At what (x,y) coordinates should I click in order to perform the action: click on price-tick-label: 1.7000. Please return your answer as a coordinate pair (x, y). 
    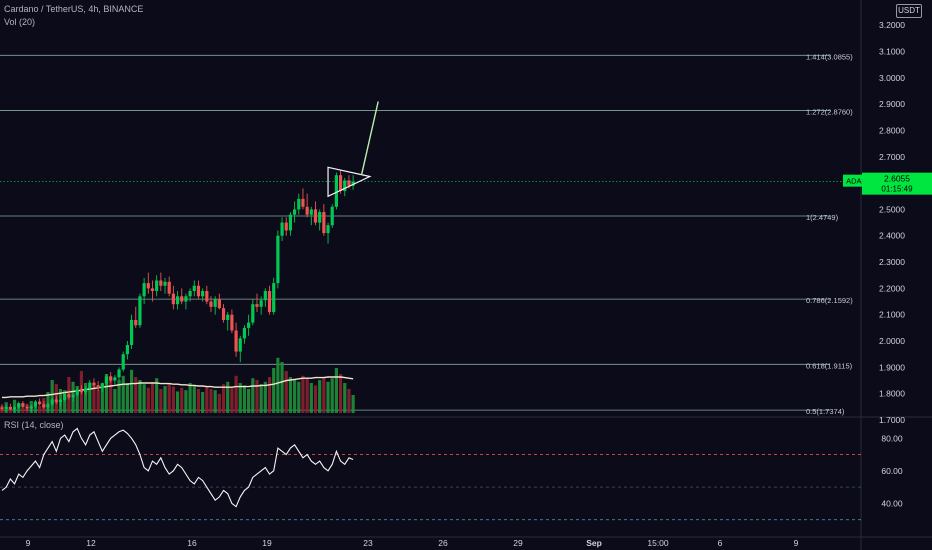
    Looking at the image, I should click on (892, 420).